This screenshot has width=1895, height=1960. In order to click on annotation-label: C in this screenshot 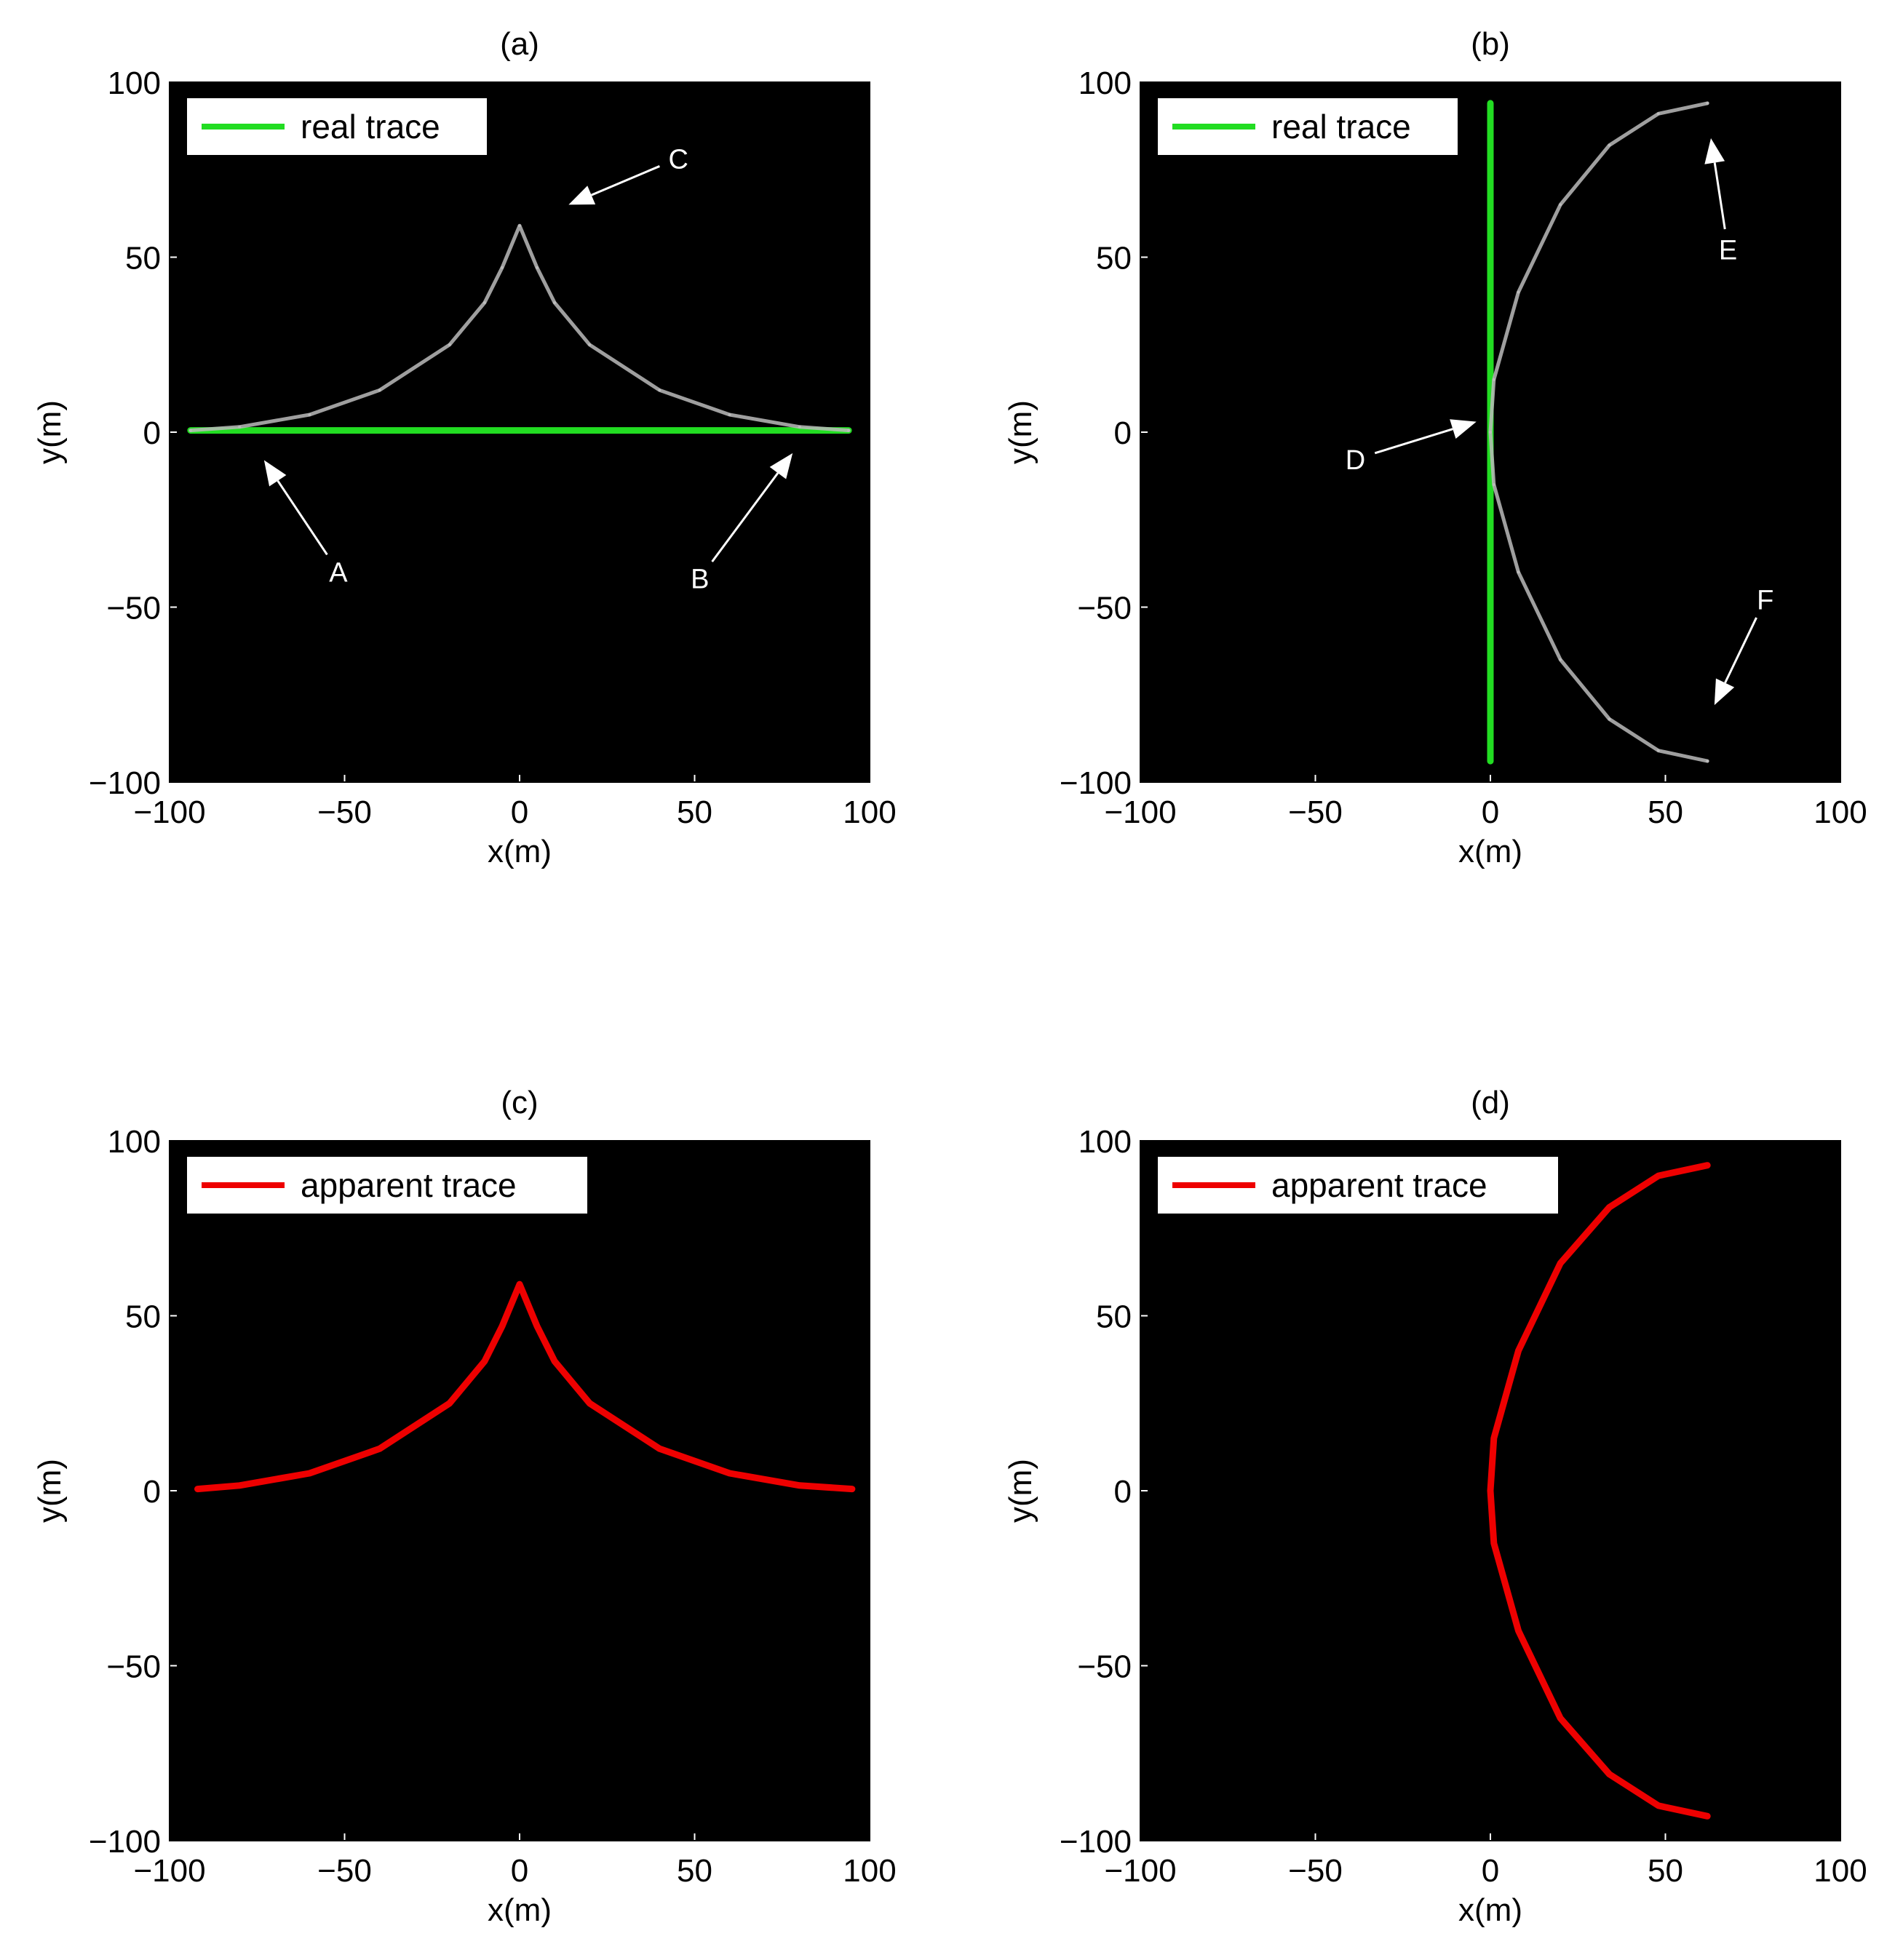, I will do `click(678, 160)`.